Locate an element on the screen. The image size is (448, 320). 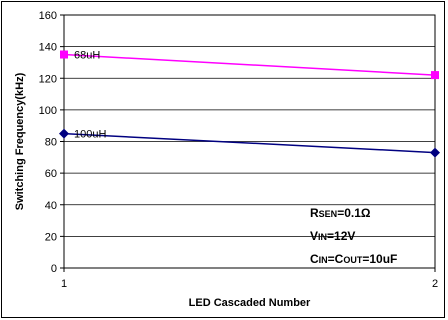
y-tick-label: 20 is located at coordinates (51, 237).